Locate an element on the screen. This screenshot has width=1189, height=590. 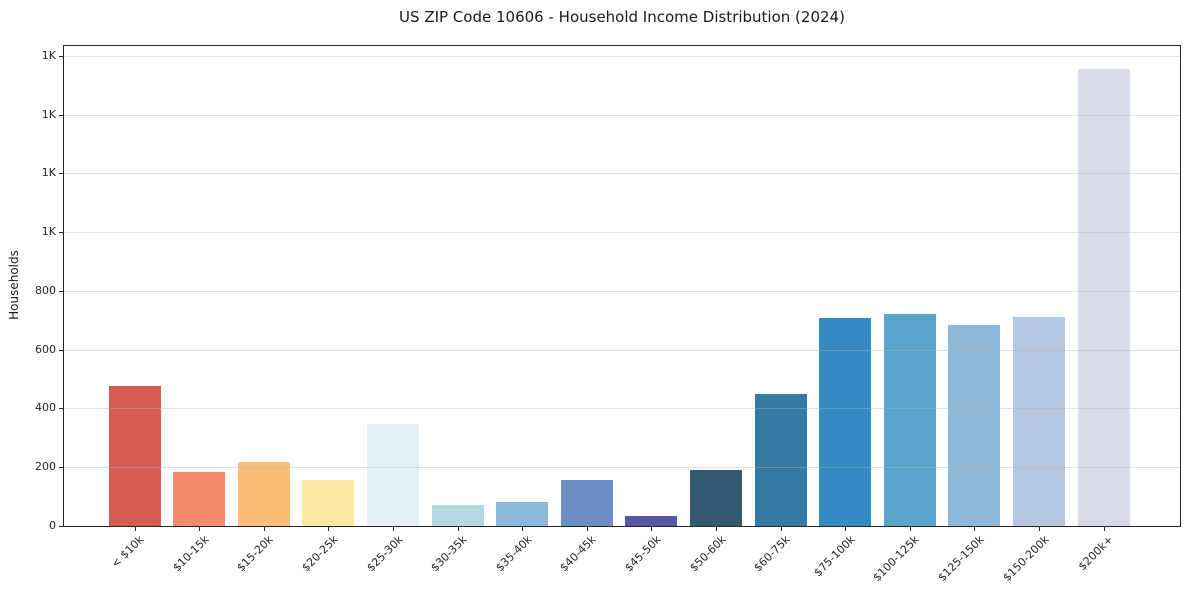
y-tick-label: 600 is located at coordinates (45, 349).